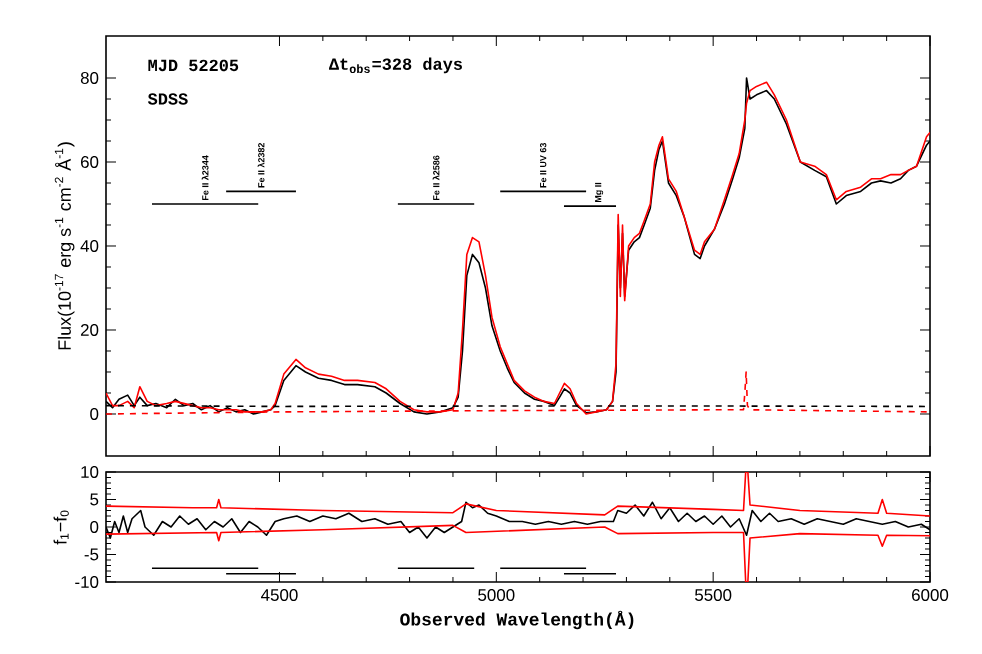 The image size is (982, 654). Describe the element at coordinates (87, 582) in the screenshot. I see `y-tick-label: -10` at that location.